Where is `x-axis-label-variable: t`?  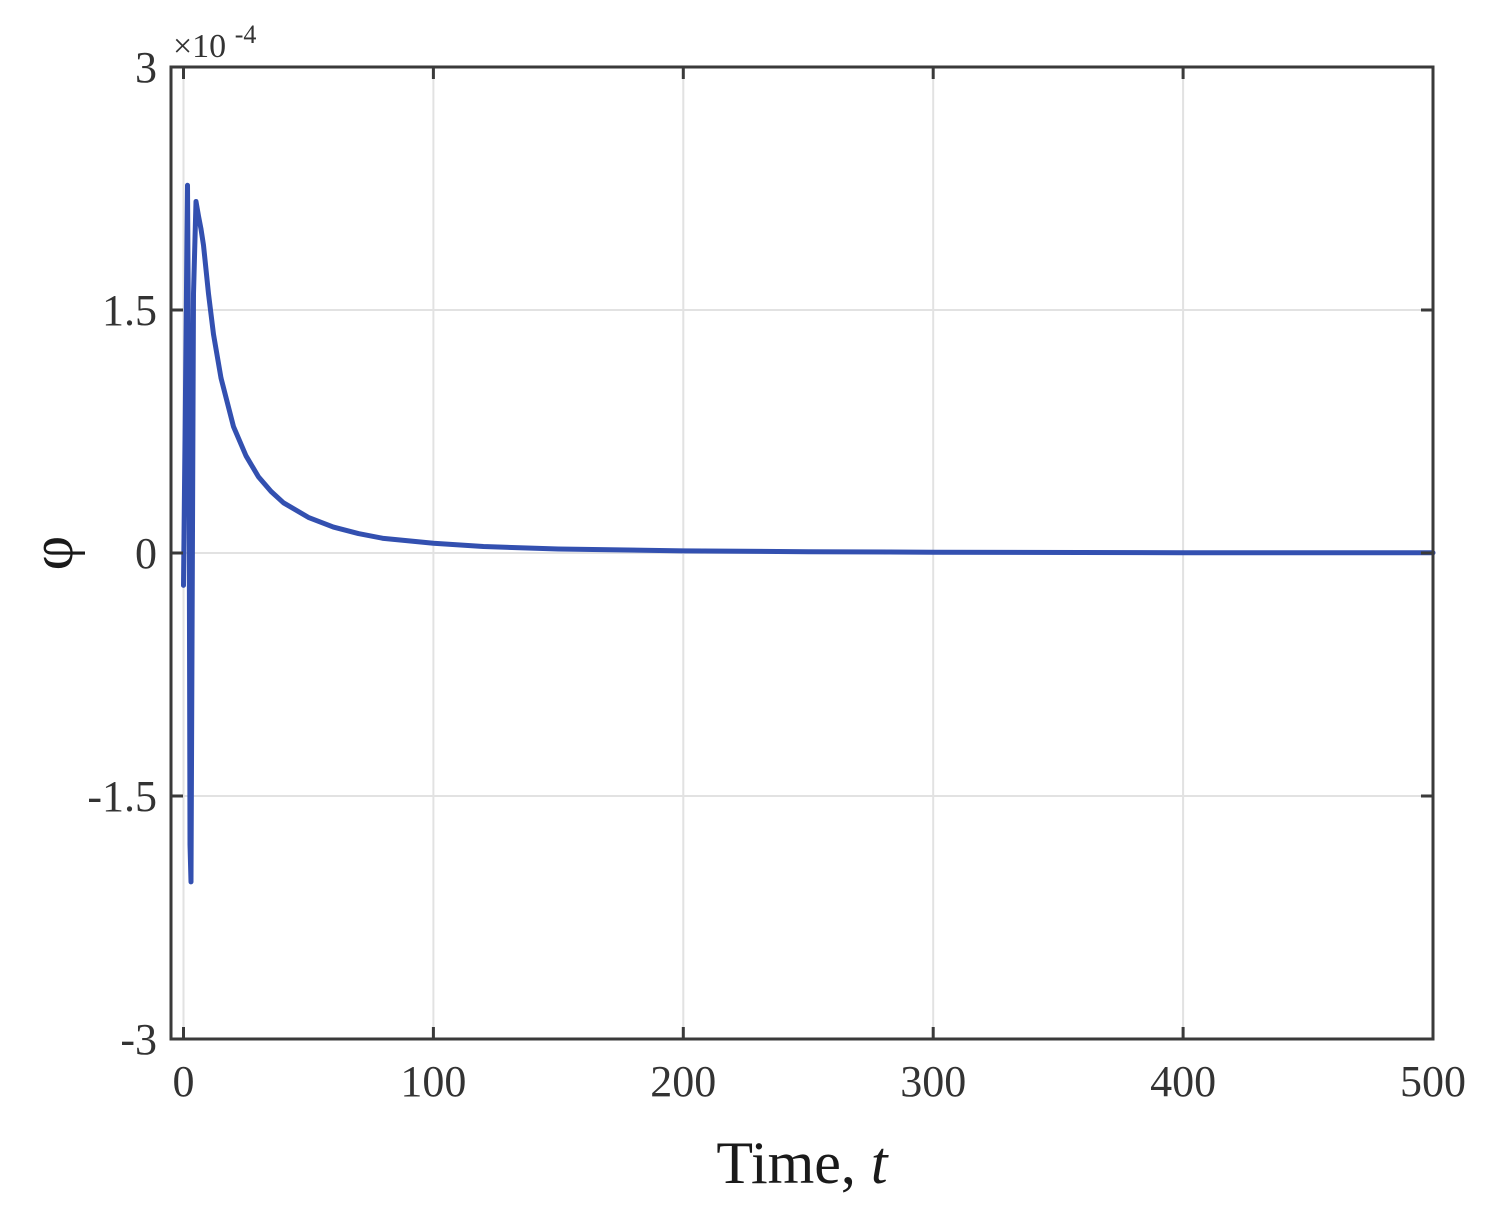
x-axis-label-variable: t is located at coordinates (880, 1163).